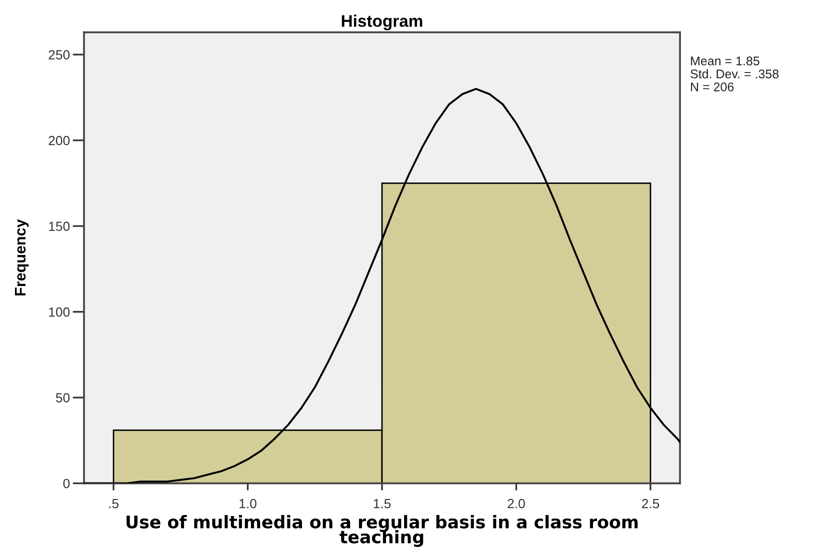  Describe the element at coordinates (113, 503) in the screenshot. I see `x-tick-label: .5` at that location.